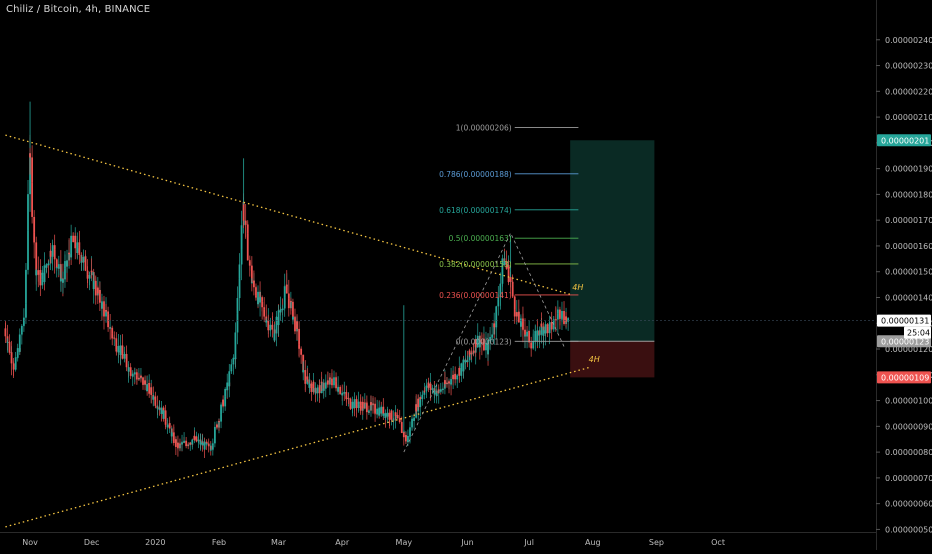 This screenshot has width=932, height=554. Describe the element at coordinates (904, 377) in the screenshot. I see `stop-price-tag` at that location.